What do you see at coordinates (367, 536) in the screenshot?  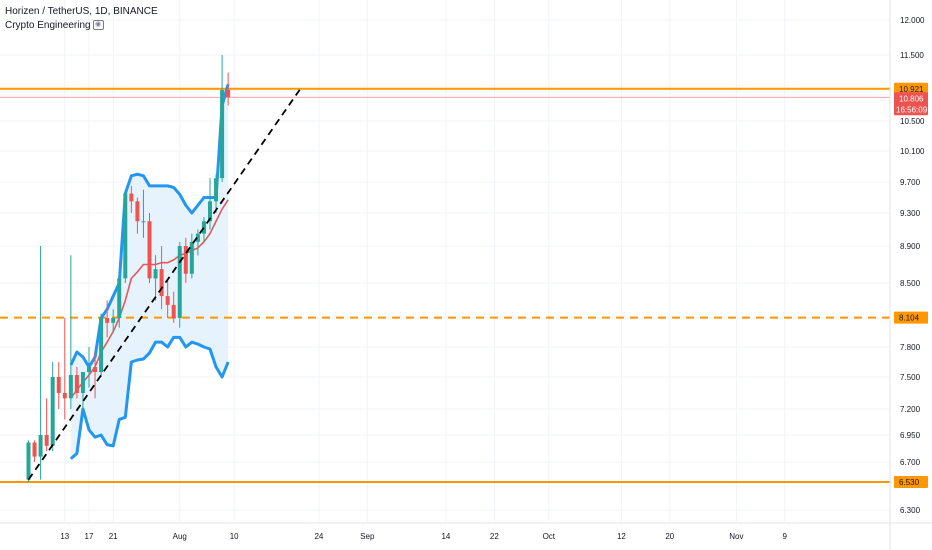 I see `x-tick-label: Sep` at bounding box center [367, 536].